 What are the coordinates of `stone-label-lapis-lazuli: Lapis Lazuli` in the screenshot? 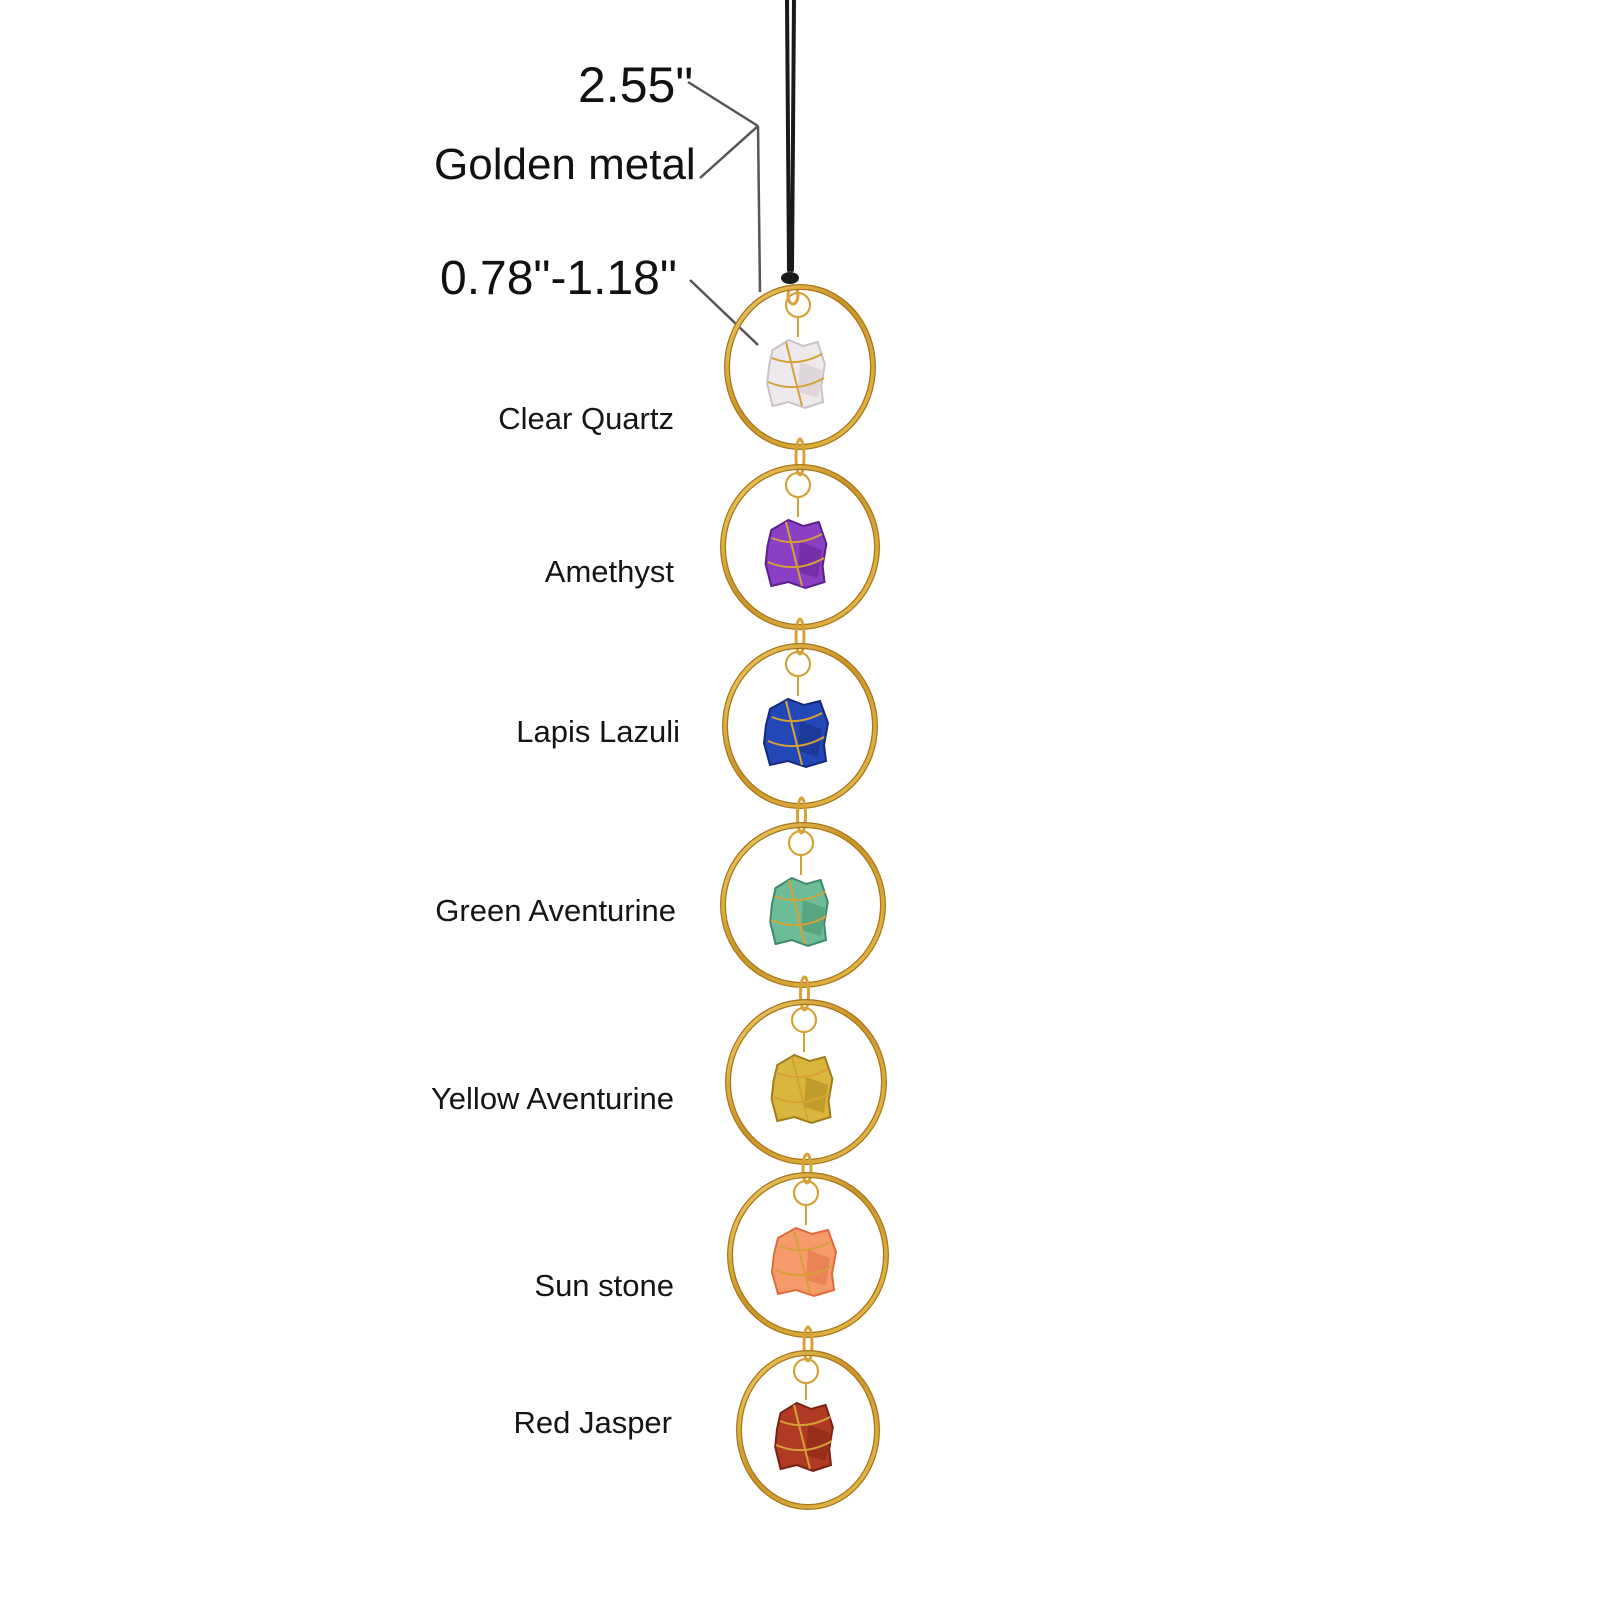 It's located at (598, 731).